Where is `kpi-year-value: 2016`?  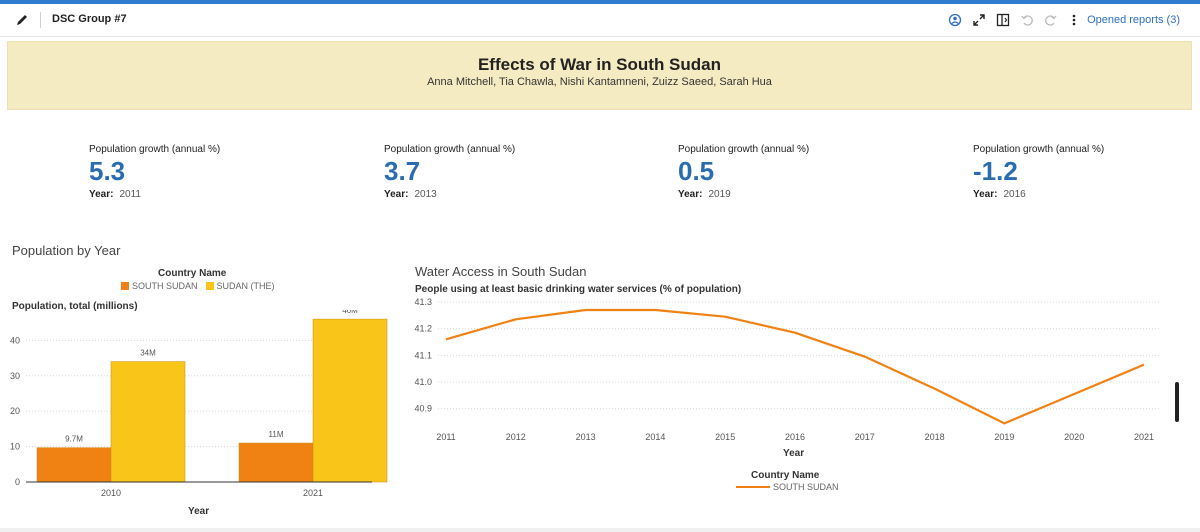
kpi-year-value: 2016 is located at coordinates (1014, 194).